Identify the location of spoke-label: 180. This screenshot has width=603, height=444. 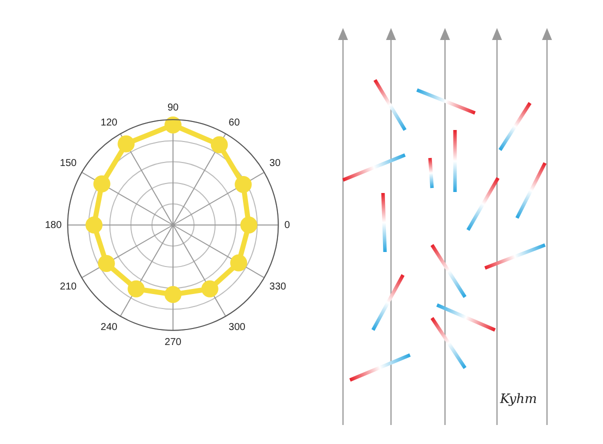
(53, 225).